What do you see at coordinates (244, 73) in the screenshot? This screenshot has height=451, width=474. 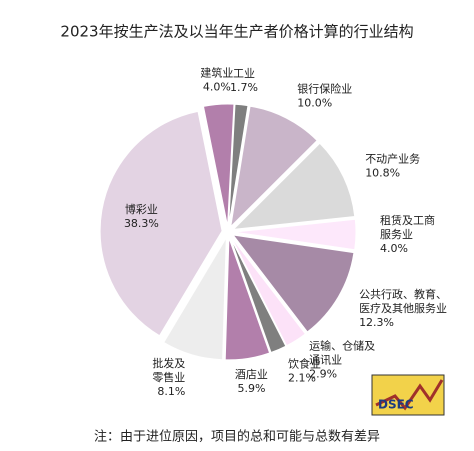 I see `slice-label: 工业` at bounding box center [244, 73].